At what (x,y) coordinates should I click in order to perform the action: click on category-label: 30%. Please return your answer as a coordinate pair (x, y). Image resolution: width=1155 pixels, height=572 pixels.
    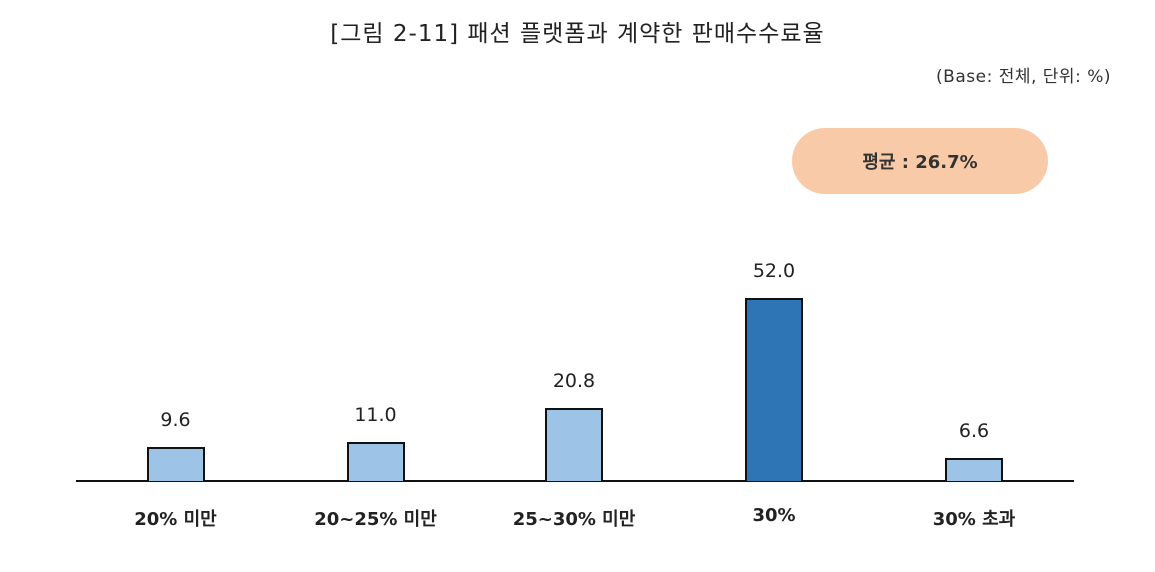
    Looking at the image, I should click on (774, 515).